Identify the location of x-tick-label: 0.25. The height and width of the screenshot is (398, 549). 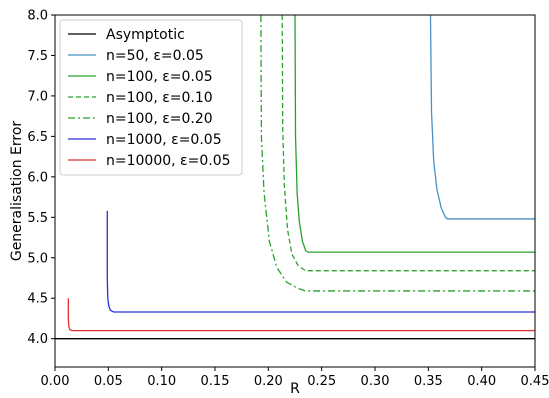
(321, 381).